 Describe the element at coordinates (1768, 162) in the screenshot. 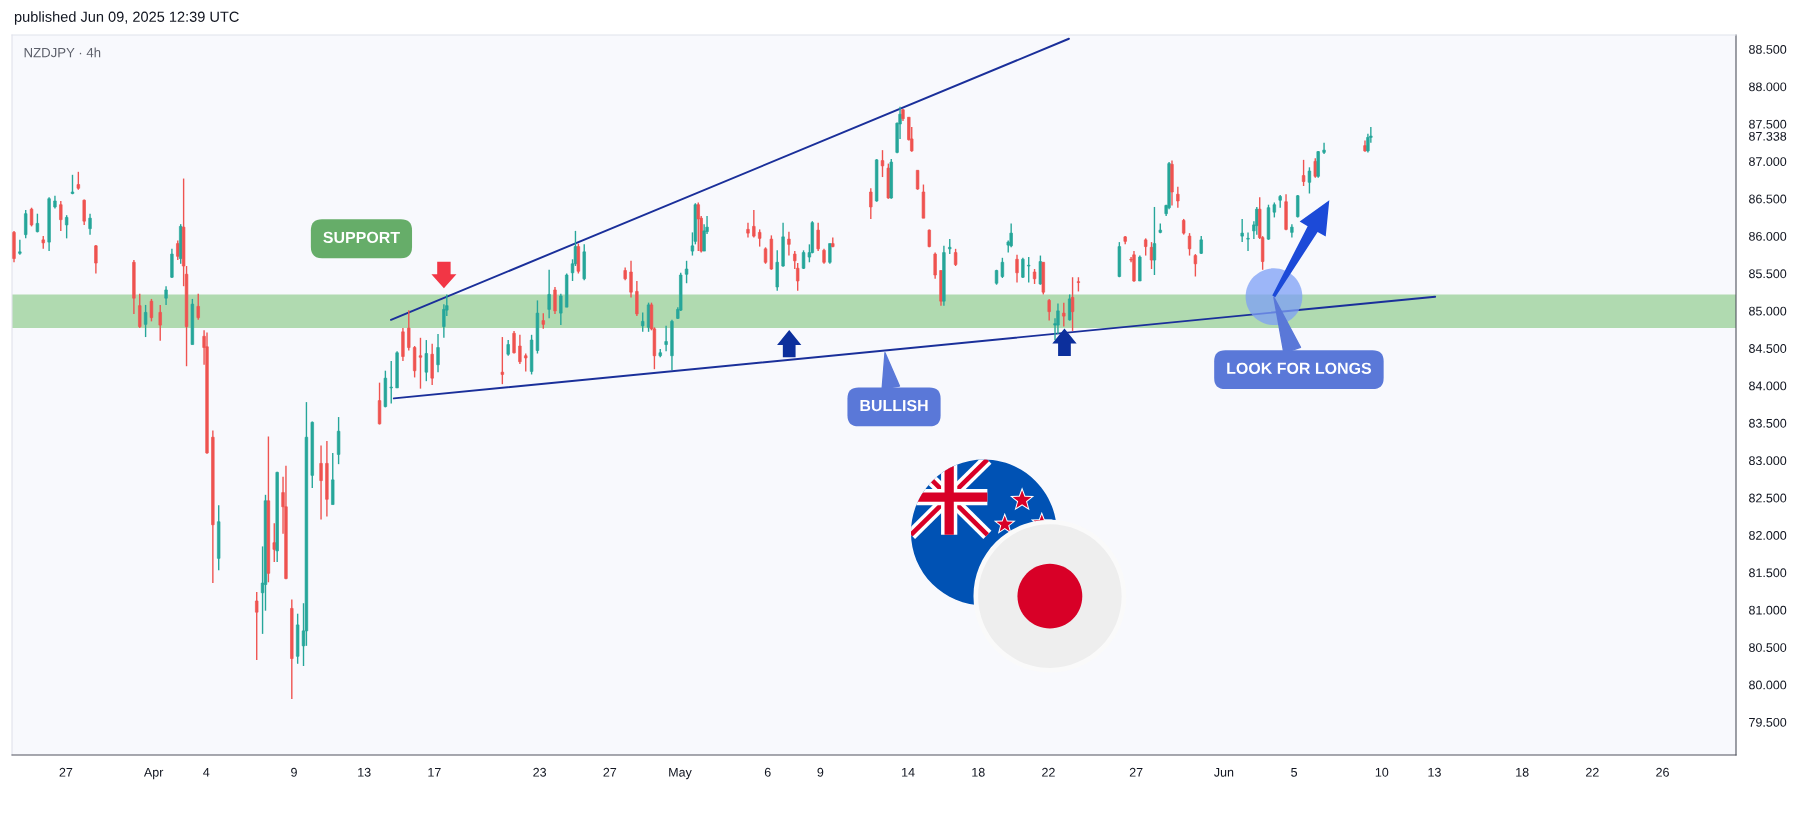

I see `y-tick-label: 87.000` at that location.